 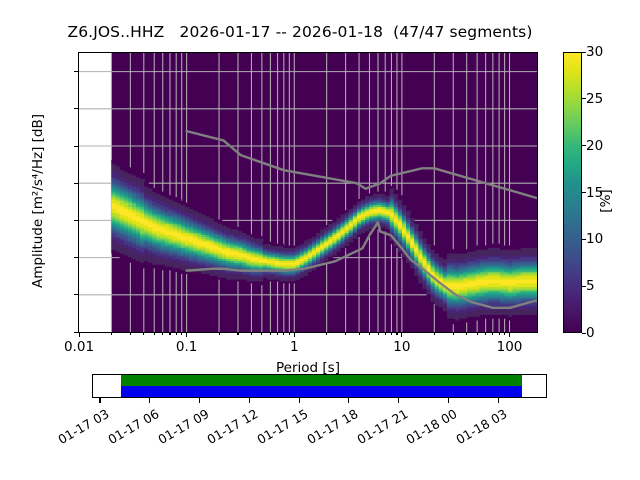 I want to click on timeline-tick-label: 01-17 18, so click(x=332, y=427).